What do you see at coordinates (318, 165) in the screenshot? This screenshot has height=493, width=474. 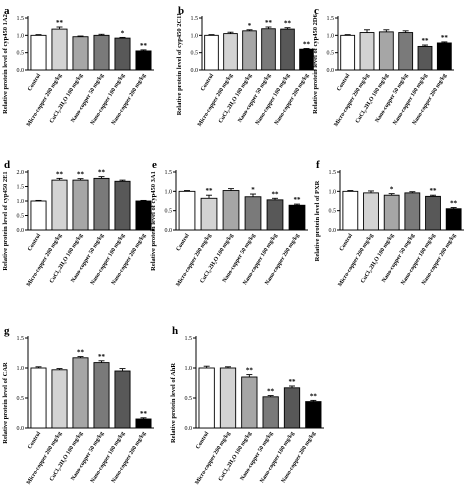 I see `panel-label: f` at bounding box center [318, 165].